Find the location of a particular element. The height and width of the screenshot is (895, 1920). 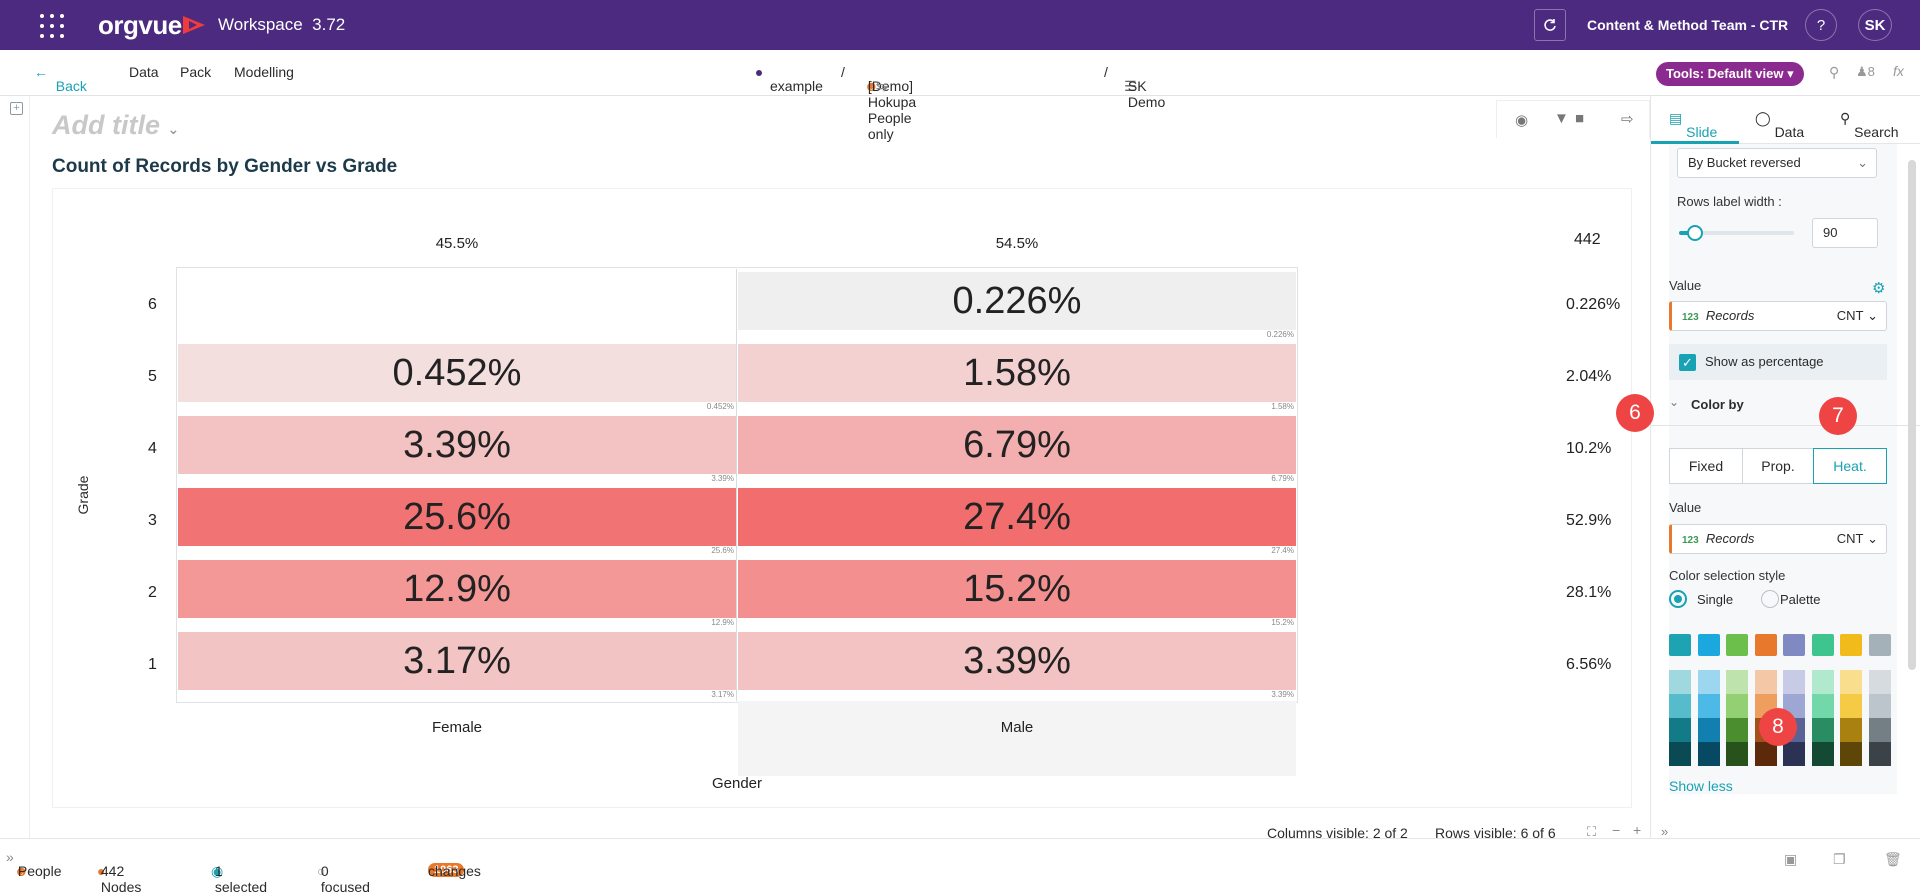

menu-modelling: Modelling is located at coordinates (264, 72).